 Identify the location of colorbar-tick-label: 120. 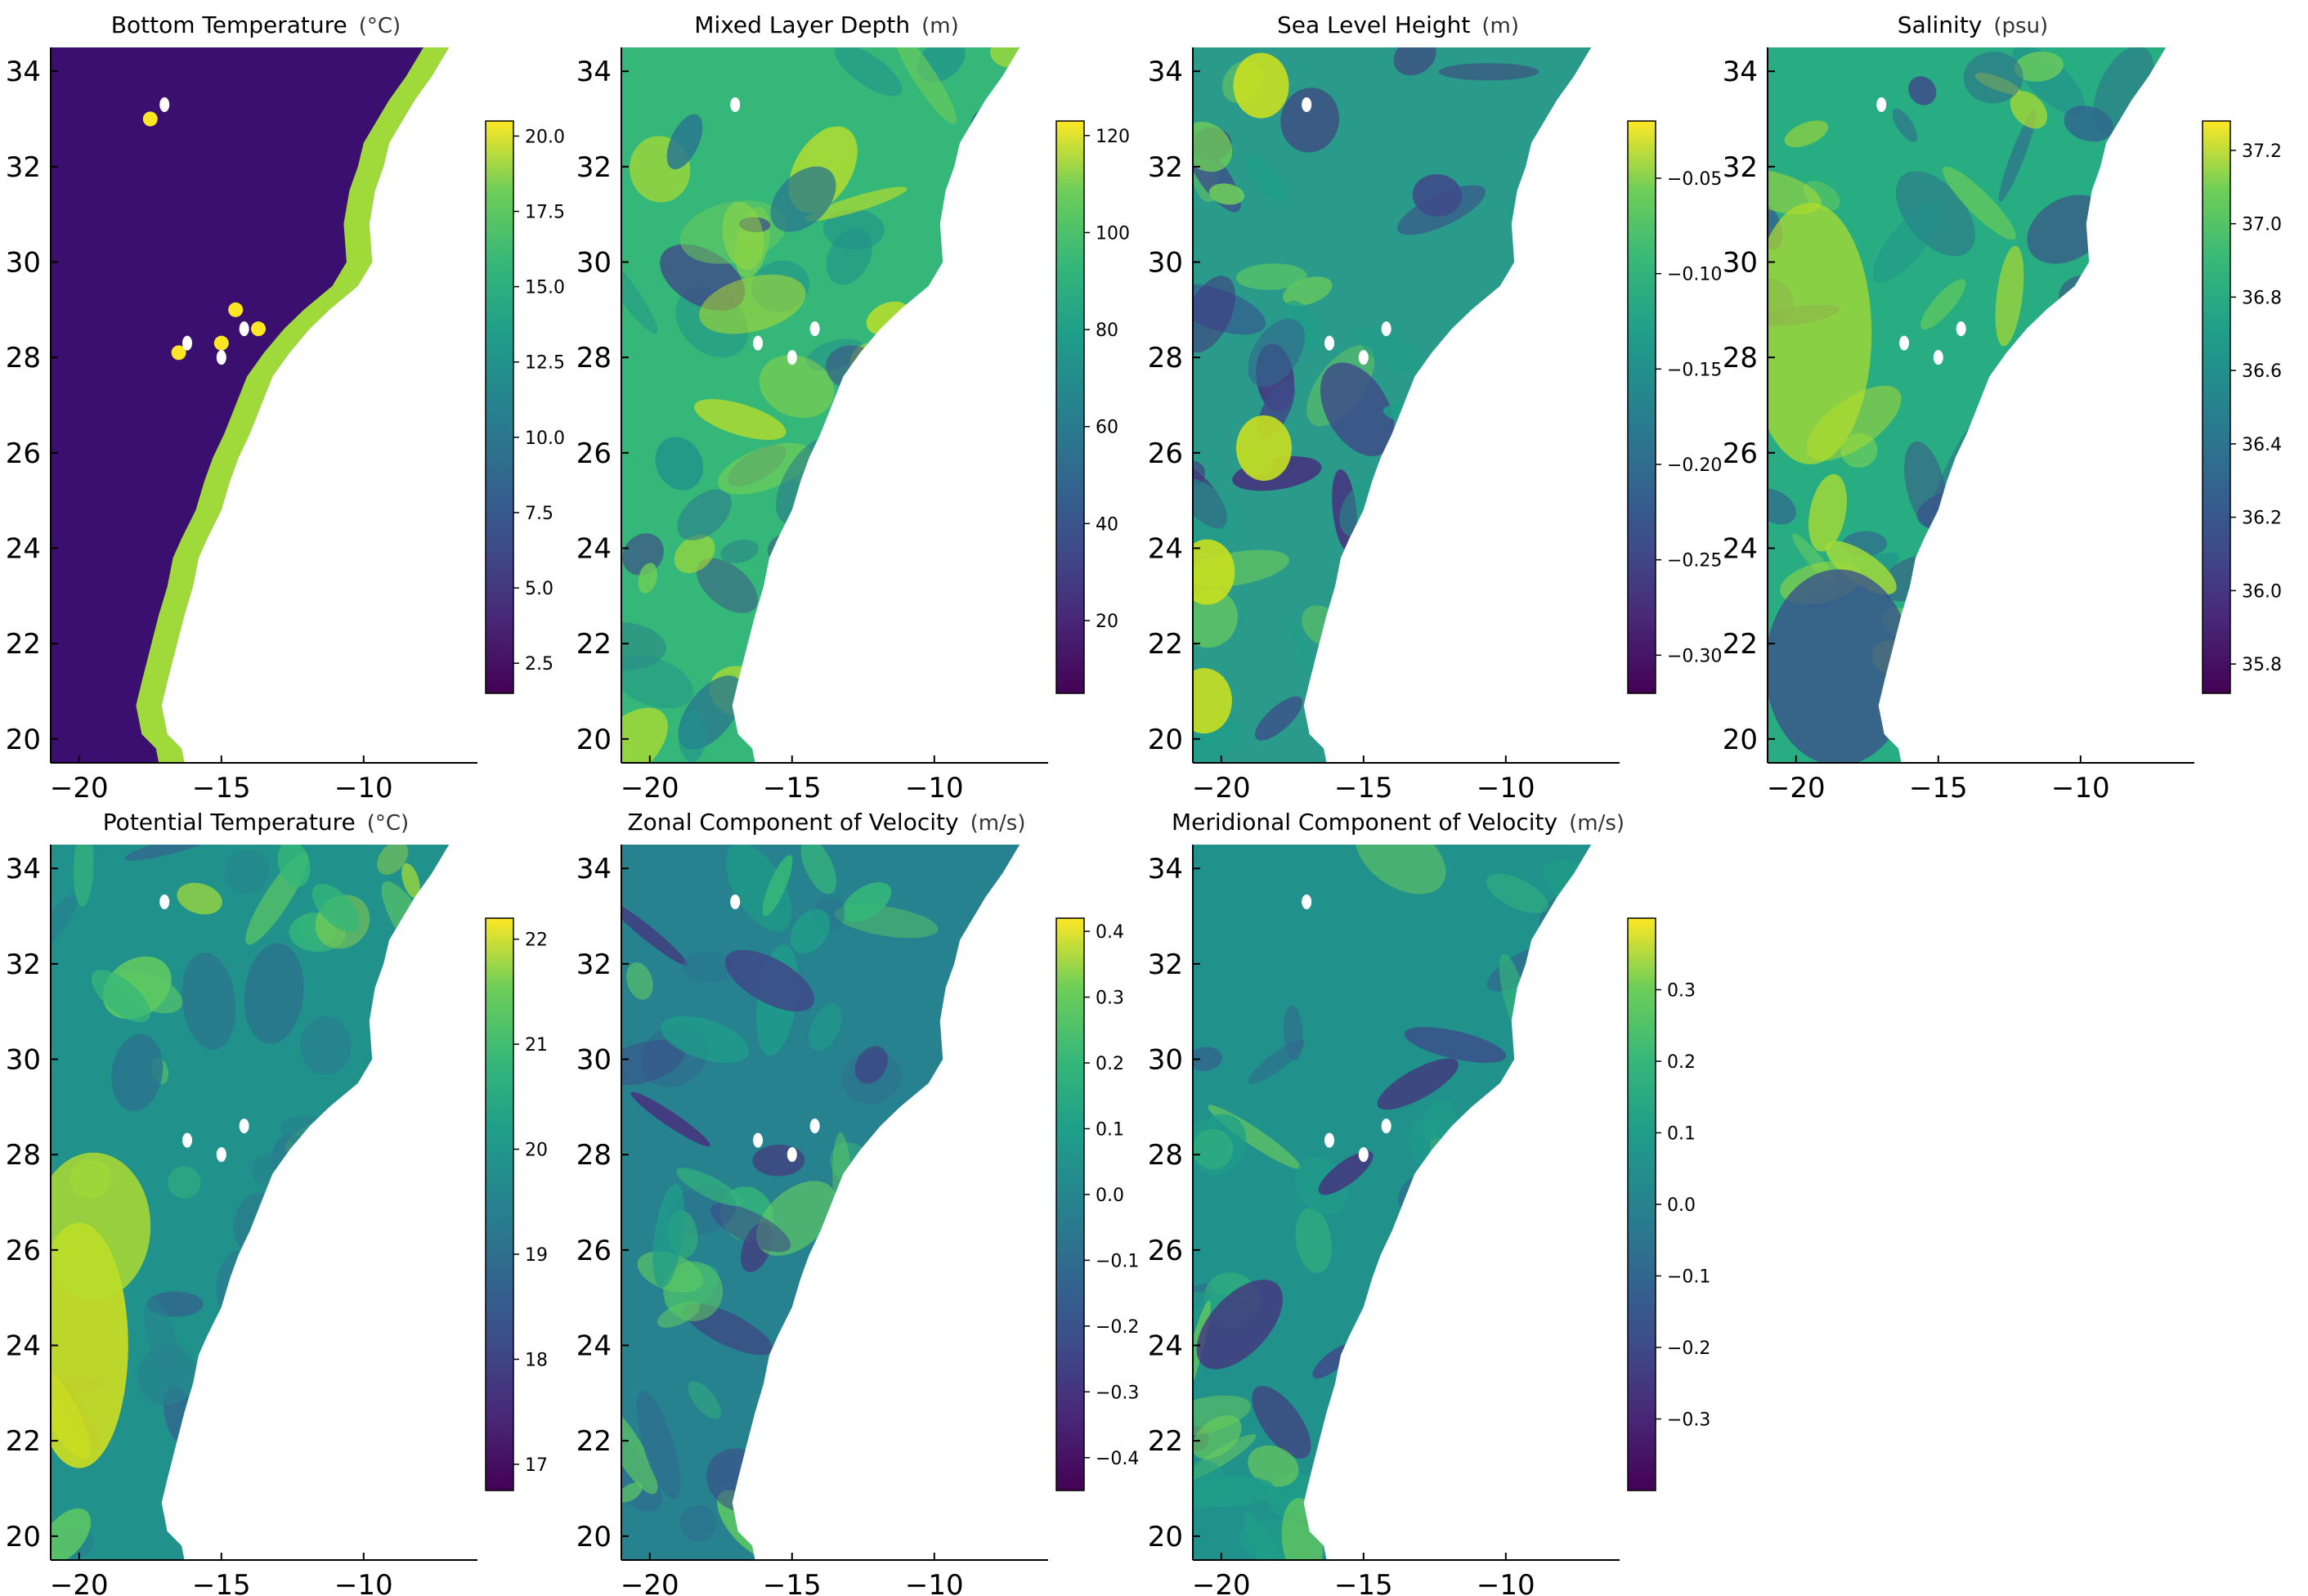
(1113, 137).